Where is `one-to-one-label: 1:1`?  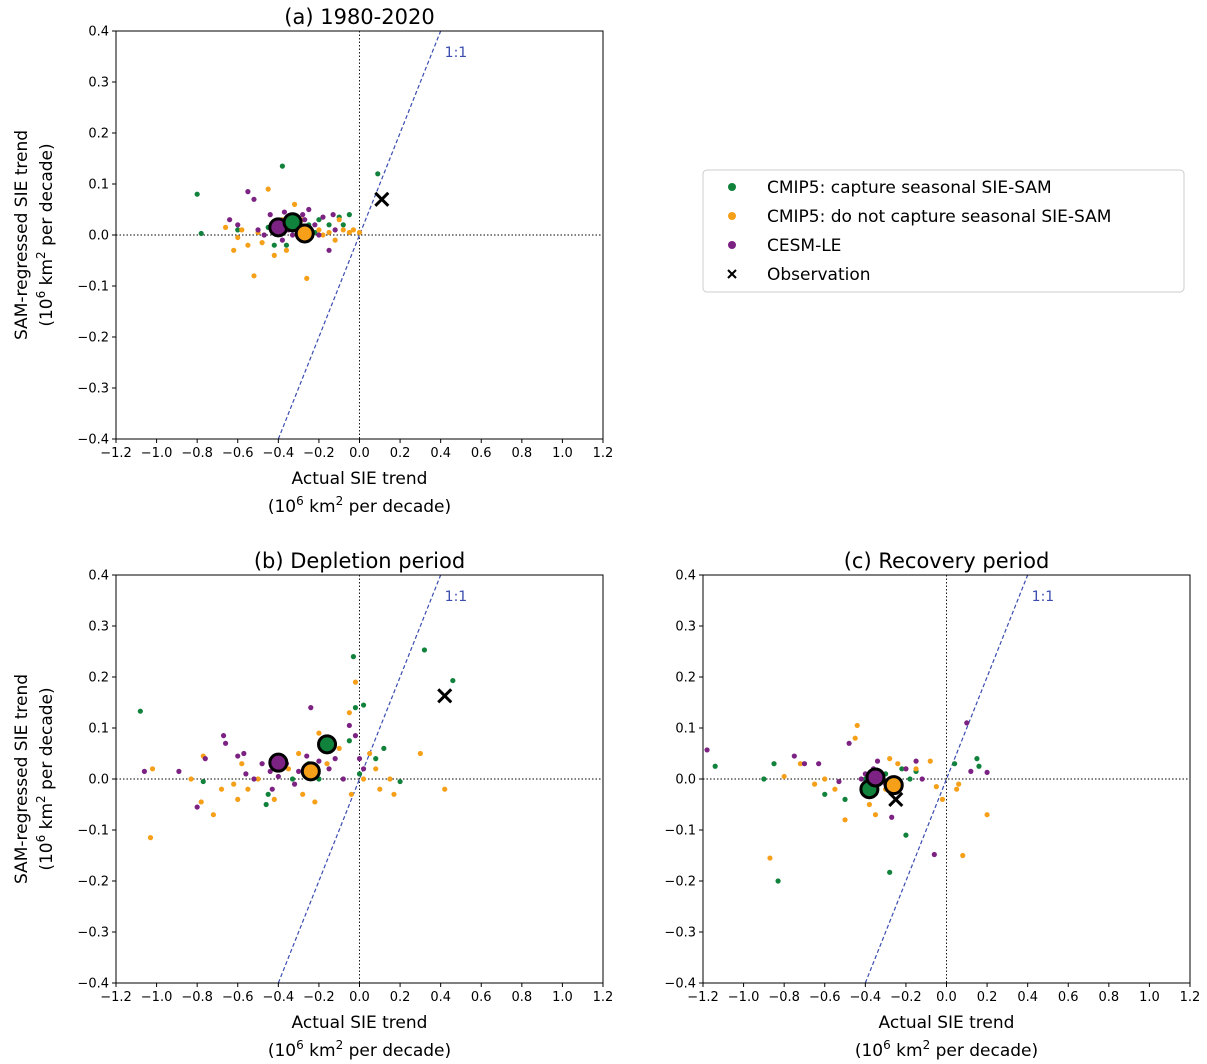 one-to-one-label: 1:1 is located at coordinates (456, 597).